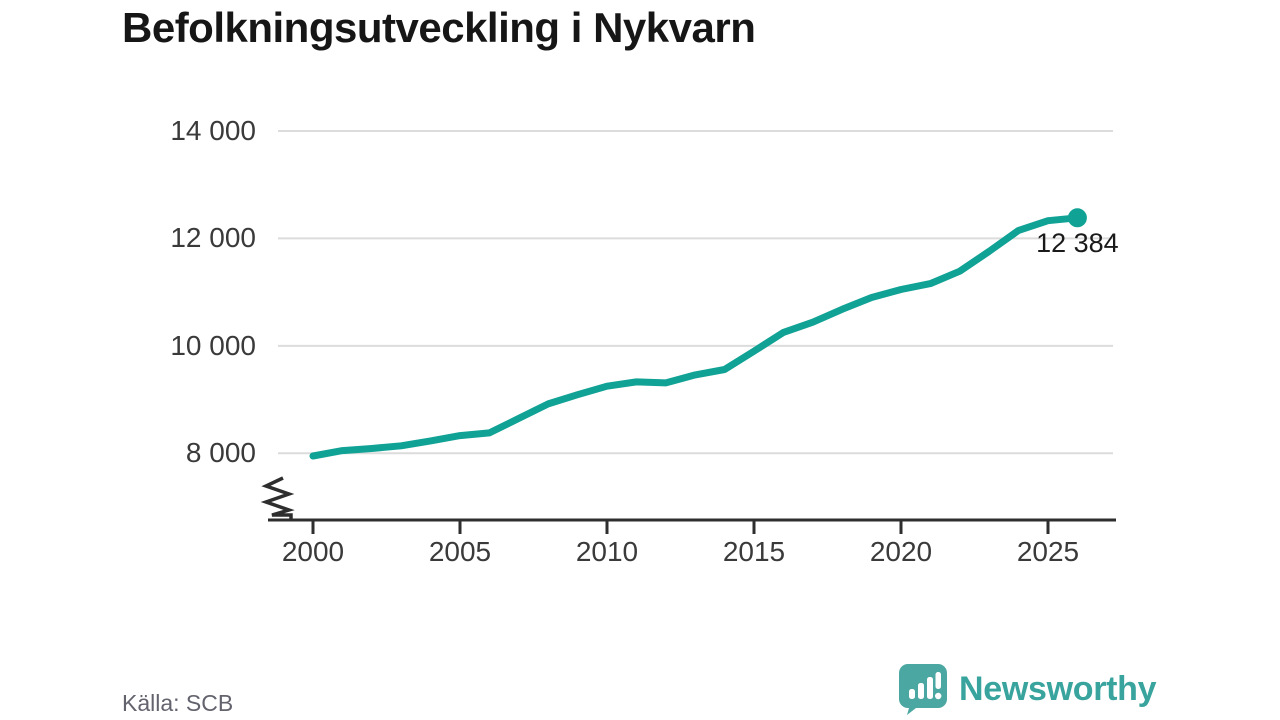 The height and width of the screenshot is (720, 1280). Describe the element at coordinates (460, 551) in the screenshot. I see `x-tick-label-2005: 2005` at that location.